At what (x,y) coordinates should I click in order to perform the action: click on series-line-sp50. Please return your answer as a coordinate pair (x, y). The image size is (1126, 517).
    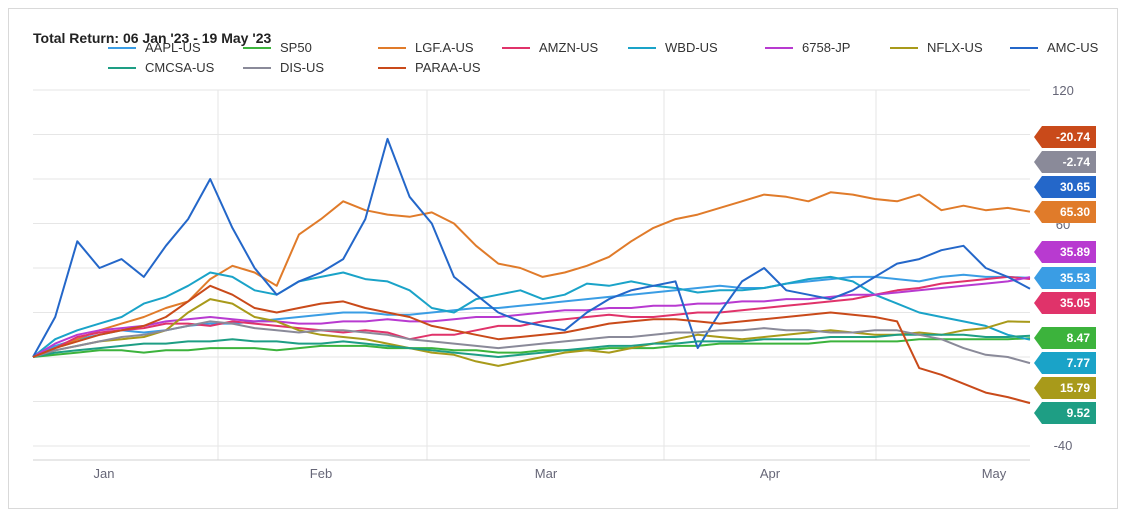
    Looking at the image, I should click on (531, 347).